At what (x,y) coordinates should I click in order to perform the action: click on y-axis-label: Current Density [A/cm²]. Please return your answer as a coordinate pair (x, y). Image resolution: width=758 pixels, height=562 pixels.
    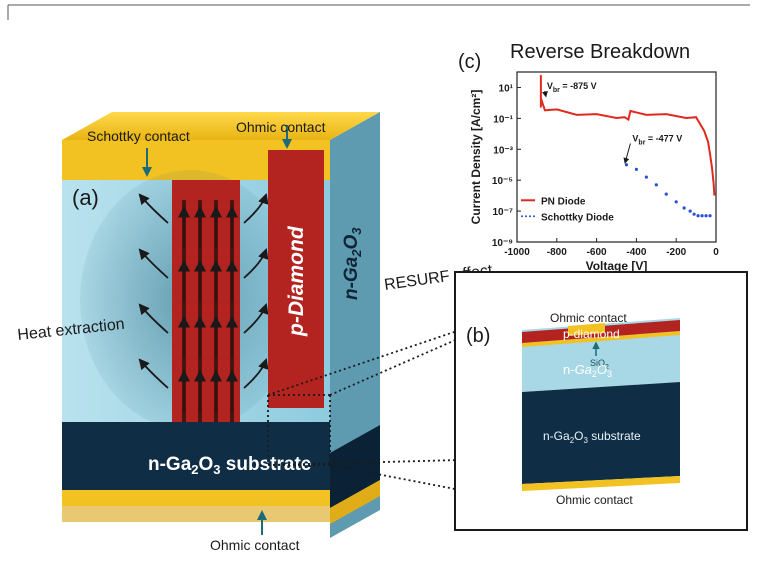
    Looking at the image, I should click on (476, 157).